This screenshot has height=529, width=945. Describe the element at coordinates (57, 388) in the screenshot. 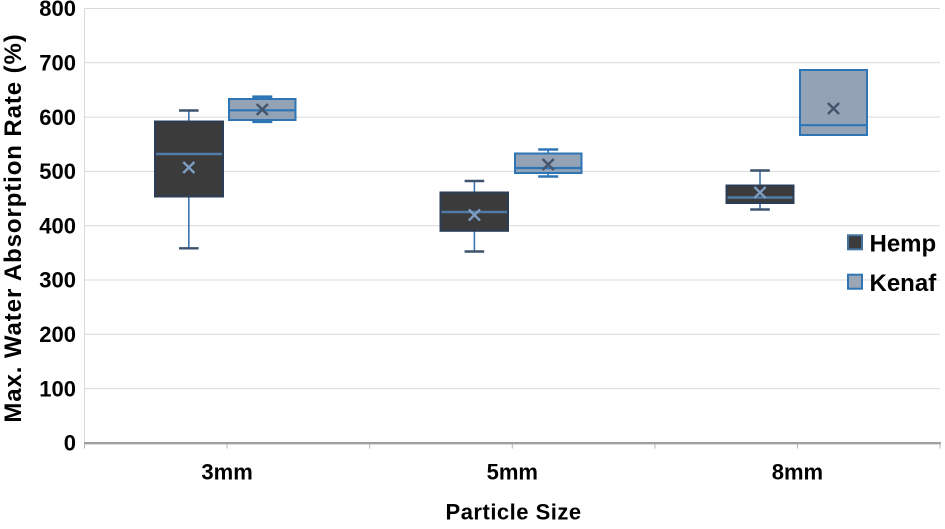

I see `svg-text: 100` at that location.